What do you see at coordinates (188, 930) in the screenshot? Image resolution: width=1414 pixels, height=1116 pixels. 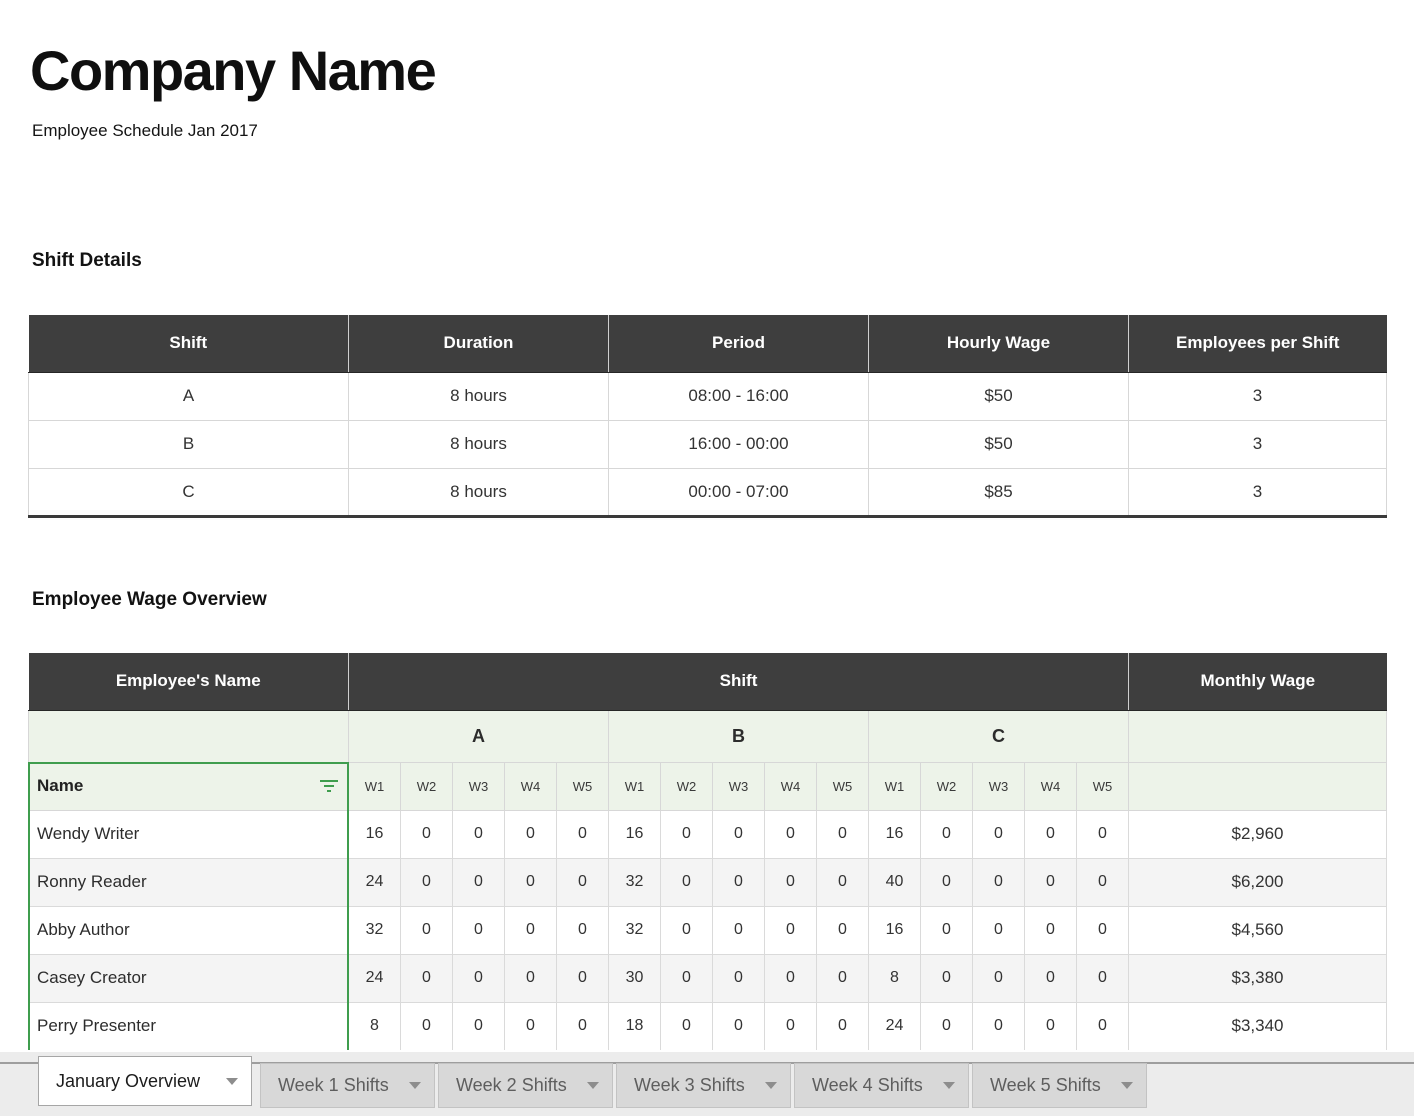 I see `employee-name-cell: Abby Author` at bounding box center [188, 930].